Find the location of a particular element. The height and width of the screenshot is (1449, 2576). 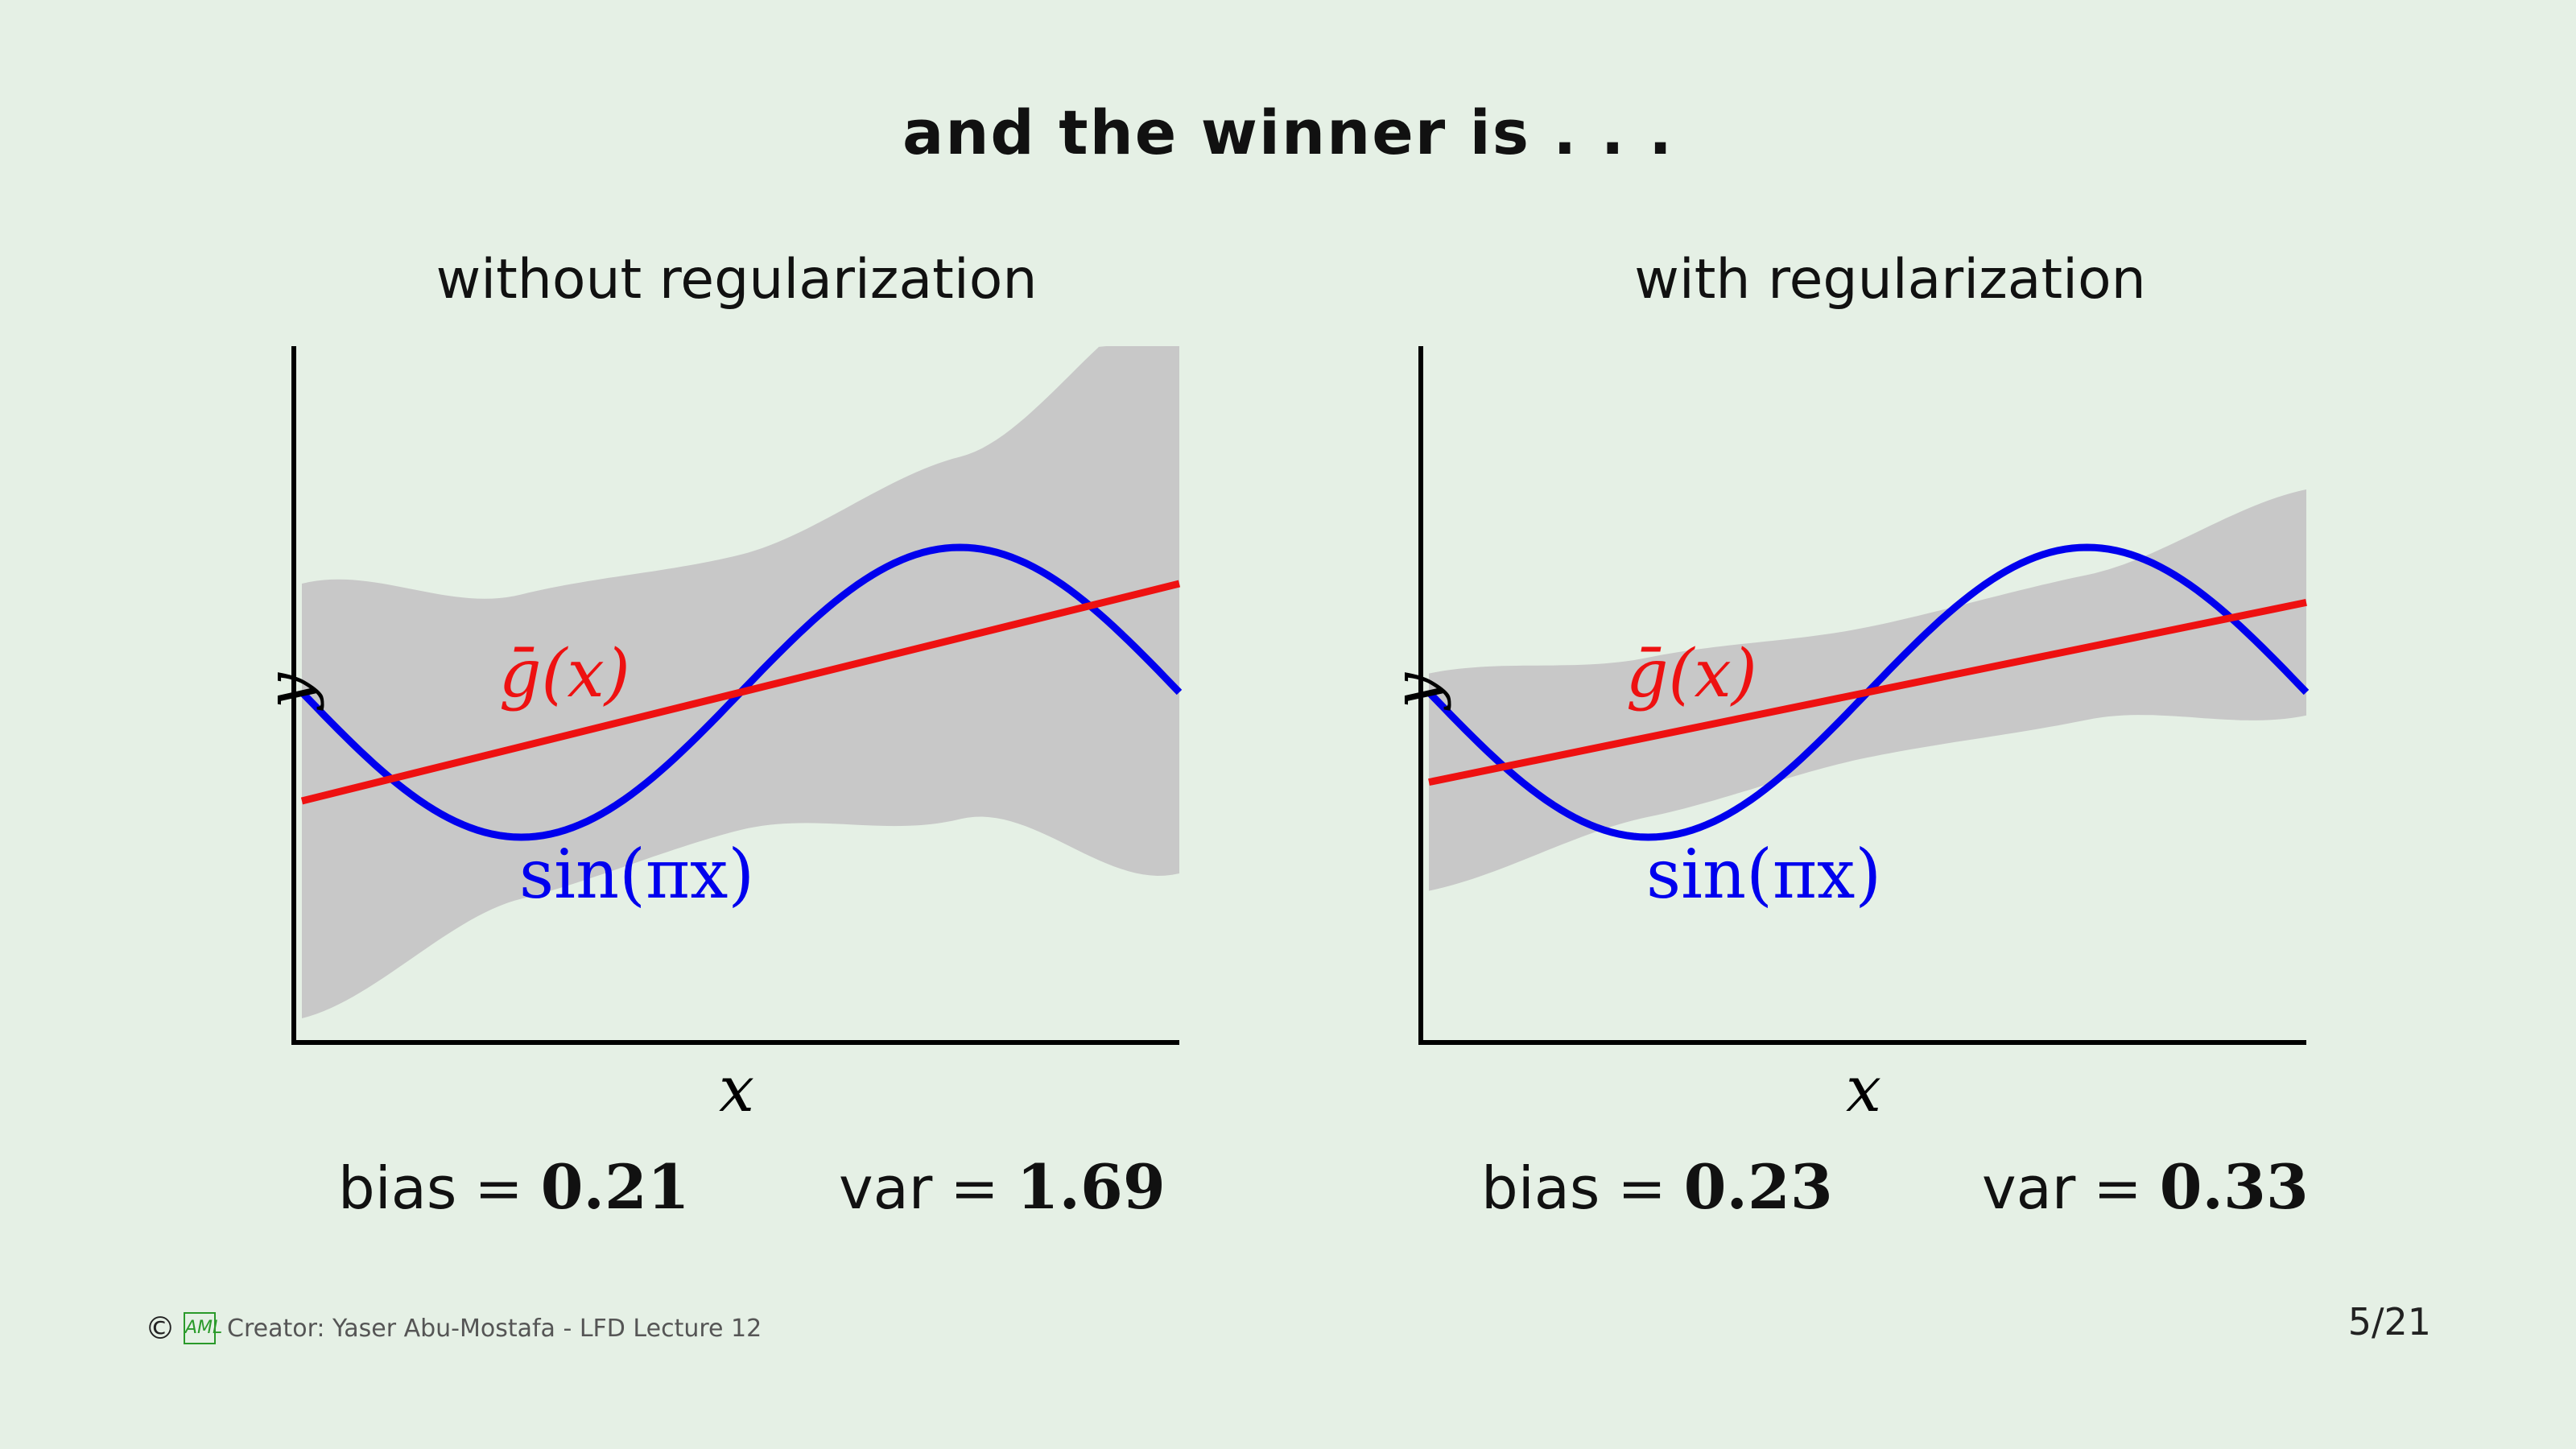

right-bias-stat: bias = 0.23 is located at coordinates (1657, 1187).